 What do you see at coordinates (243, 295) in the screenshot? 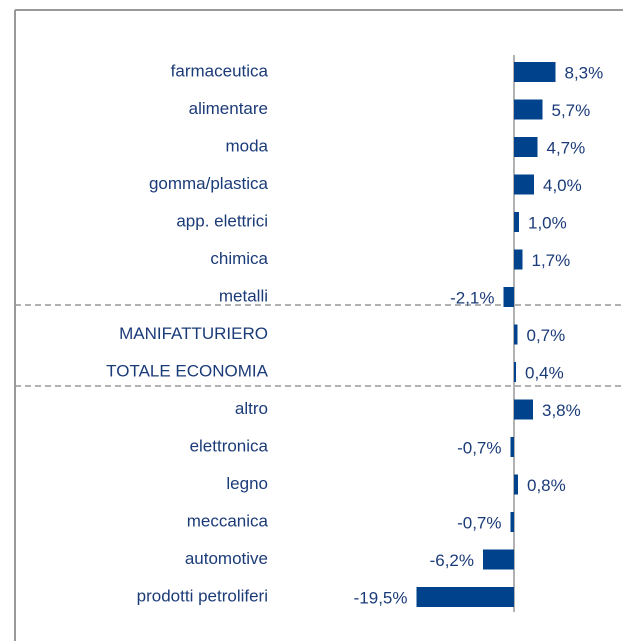
I see `category-label: metalli` at bounding box center [243, 295].